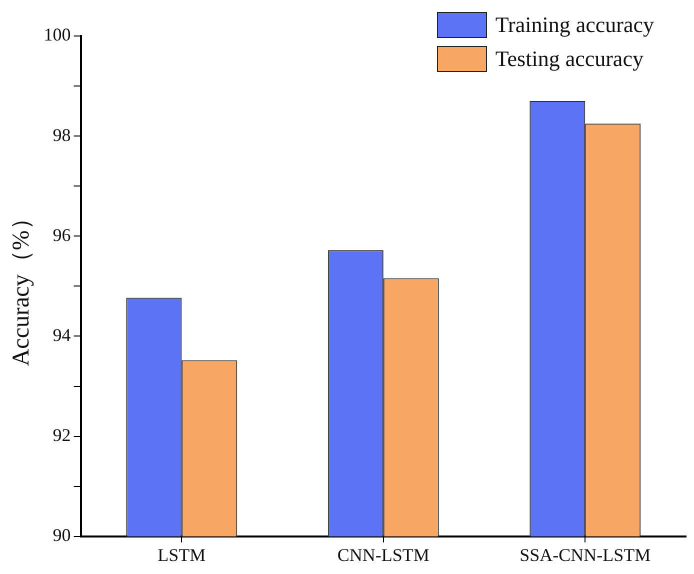 This screenshot has width=694, height=574. What do you see at coordinates (569, 59) in the screenshot?
I see `legend-label: Testing accuracy` at bounding box center [569, 59].